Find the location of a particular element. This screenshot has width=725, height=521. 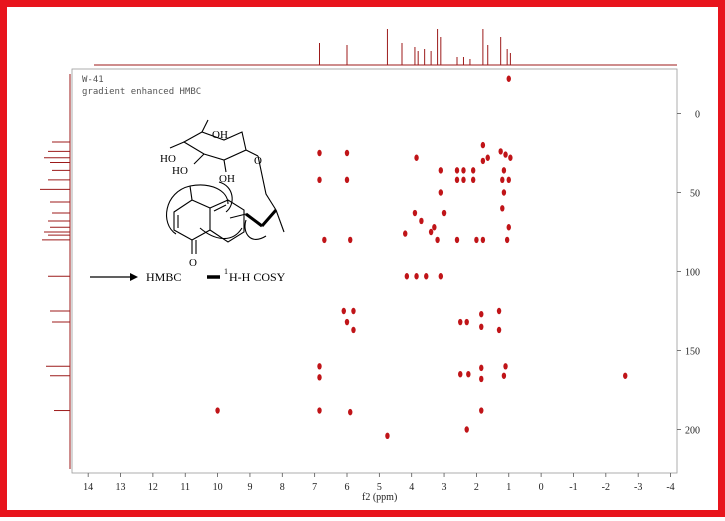

x-tick-label: -2 is located at coordinates (606, 487).